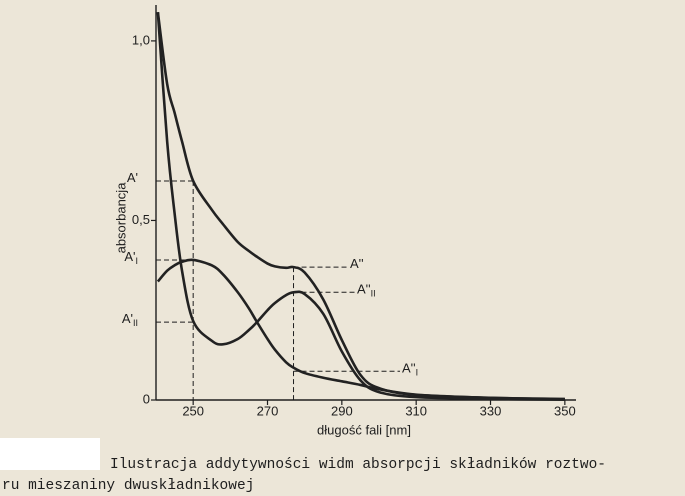  What do you see at coordinates (146, 398) in the screenshot?
I see `y-tick-label: 0` at bounding box center [146, 398].